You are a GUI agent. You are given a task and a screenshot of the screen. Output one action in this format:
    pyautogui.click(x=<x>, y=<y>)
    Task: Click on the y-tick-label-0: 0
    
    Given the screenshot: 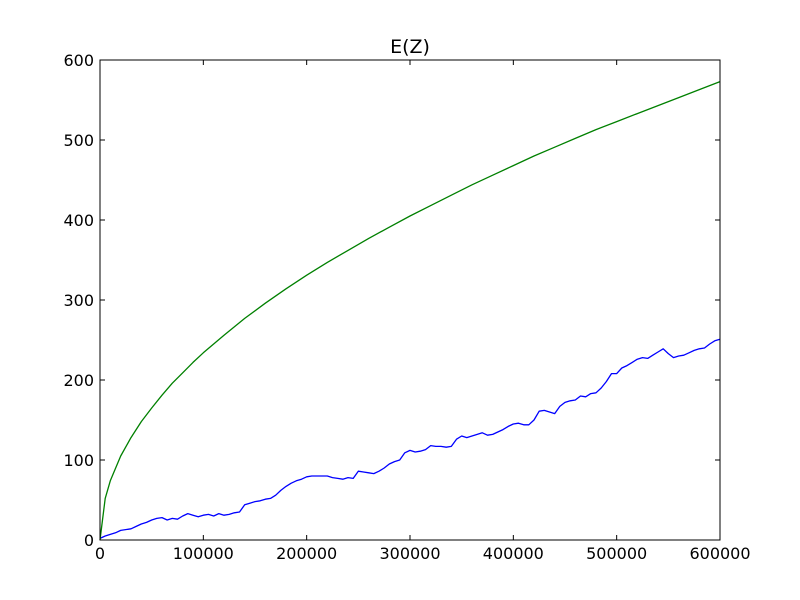 What is the action you would take?
    pyautogui.click(x=89, y=540)
    